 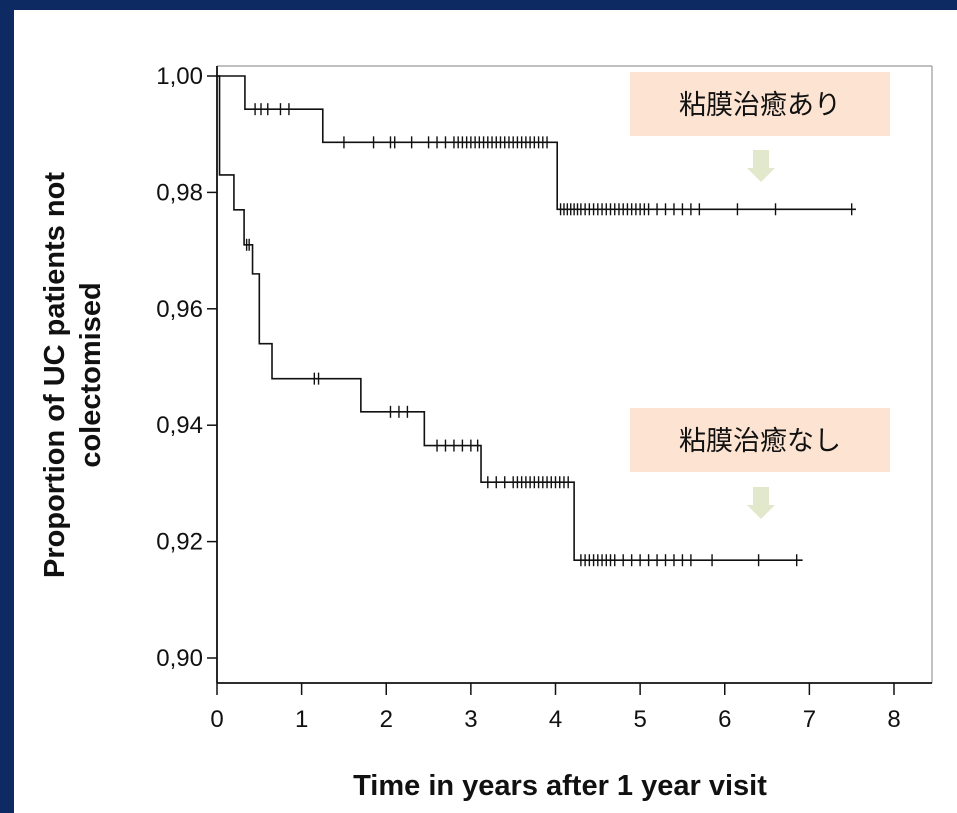 What do you see at coordinates (639, 719) in the screenshot?
I see `x-tick-label-5: 5` at bounding box center [639, 719].